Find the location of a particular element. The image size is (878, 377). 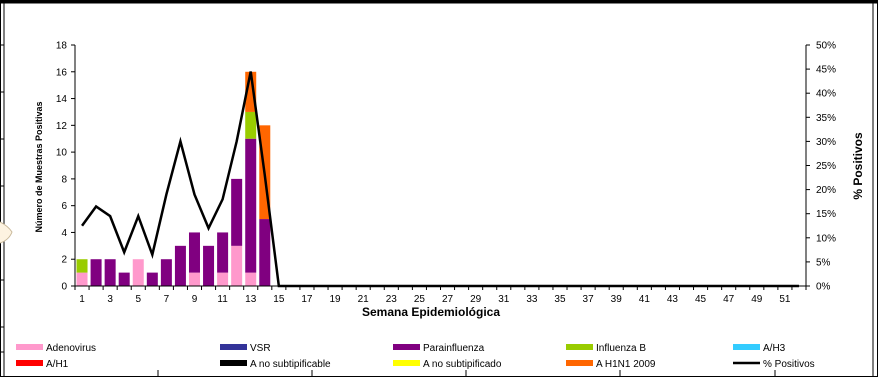

legend-label-a-h1n1-2009: A H1N1 2009 is located at coordinates (626, 364).